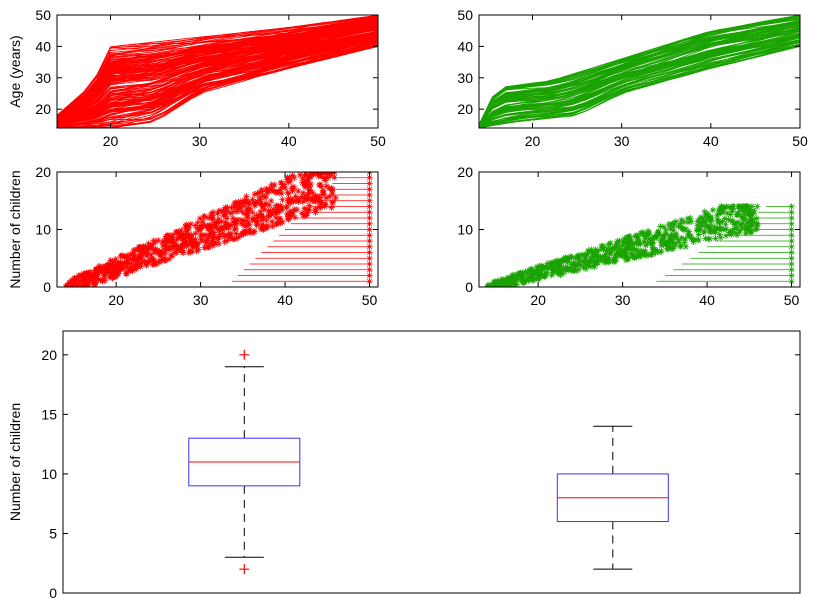  I want to click on children-green-xtick-label: 30, so click(623, 300).